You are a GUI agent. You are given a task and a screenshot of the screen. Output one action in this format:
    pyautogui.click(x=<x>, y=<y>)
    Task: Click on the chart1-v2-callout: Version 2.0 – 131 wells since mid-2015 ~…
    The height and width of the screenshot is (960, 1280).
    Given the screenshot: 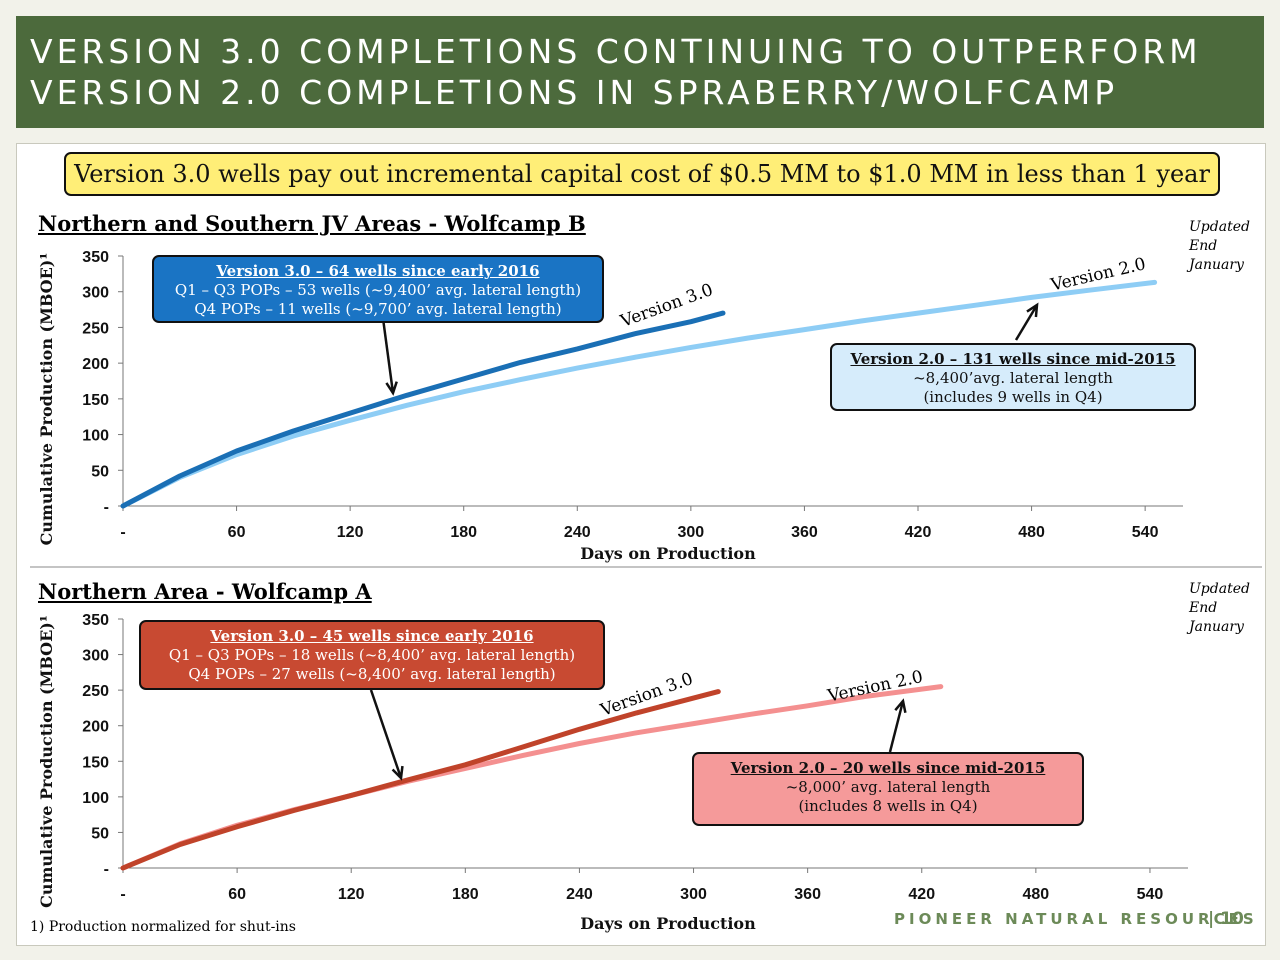 What is the action you would take?
    pyautogui.click(x=1013, y=377)
    